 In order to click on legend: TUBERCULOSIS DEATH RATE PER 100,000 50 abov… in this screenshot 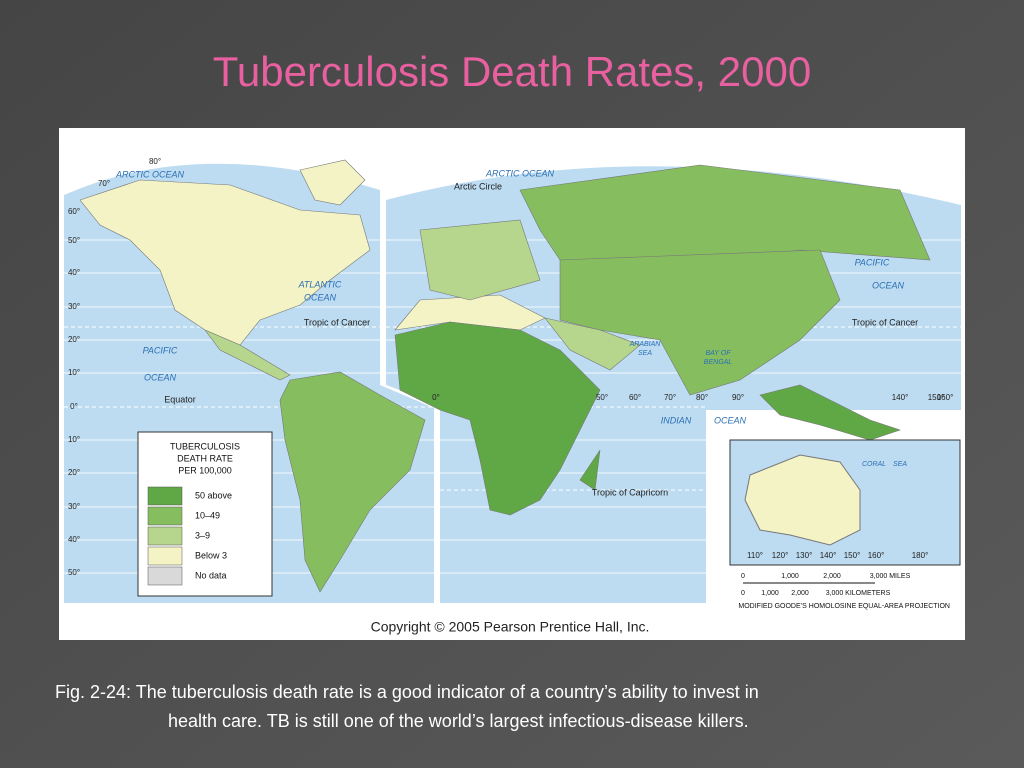, I will do `click(193, 513)`.